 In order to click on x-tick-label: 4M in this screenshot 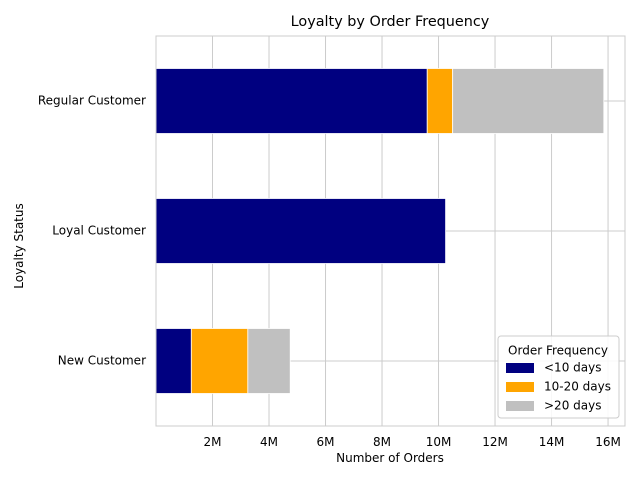, I will do `click(269, 442)`.